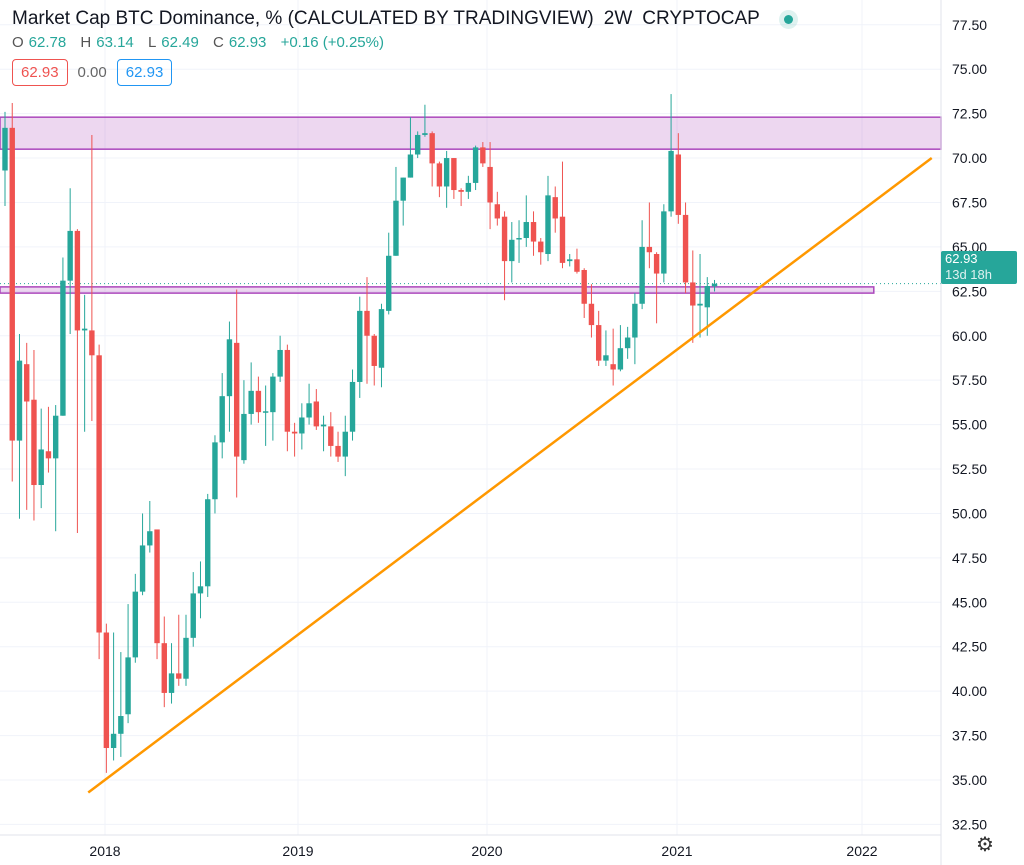 This screenshot has height=865, width=1024. I want to click on x-tick-label: 2020, so click(486, 851).